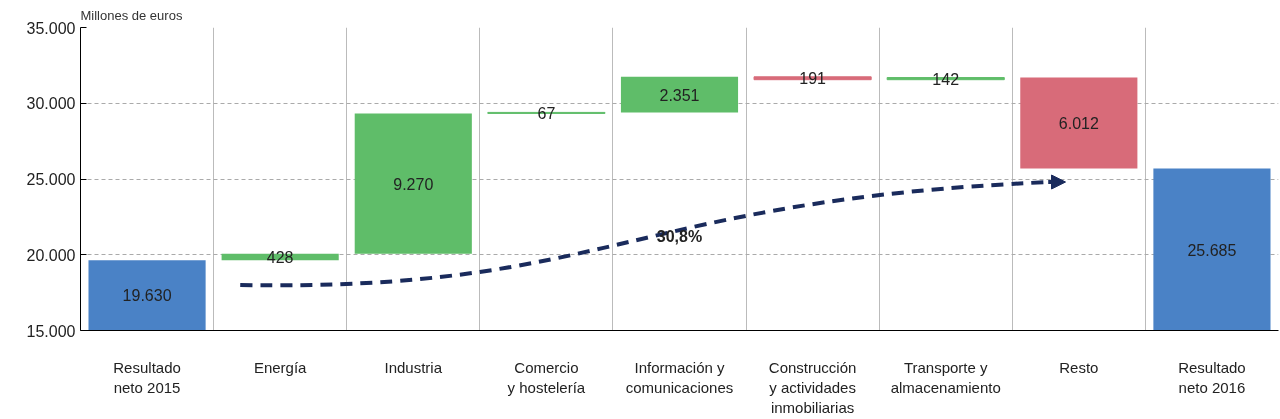 This screenshot has height=419, width=1280. I want to click on x-tick-label: Comercio y hostelería, so click(546, 377).